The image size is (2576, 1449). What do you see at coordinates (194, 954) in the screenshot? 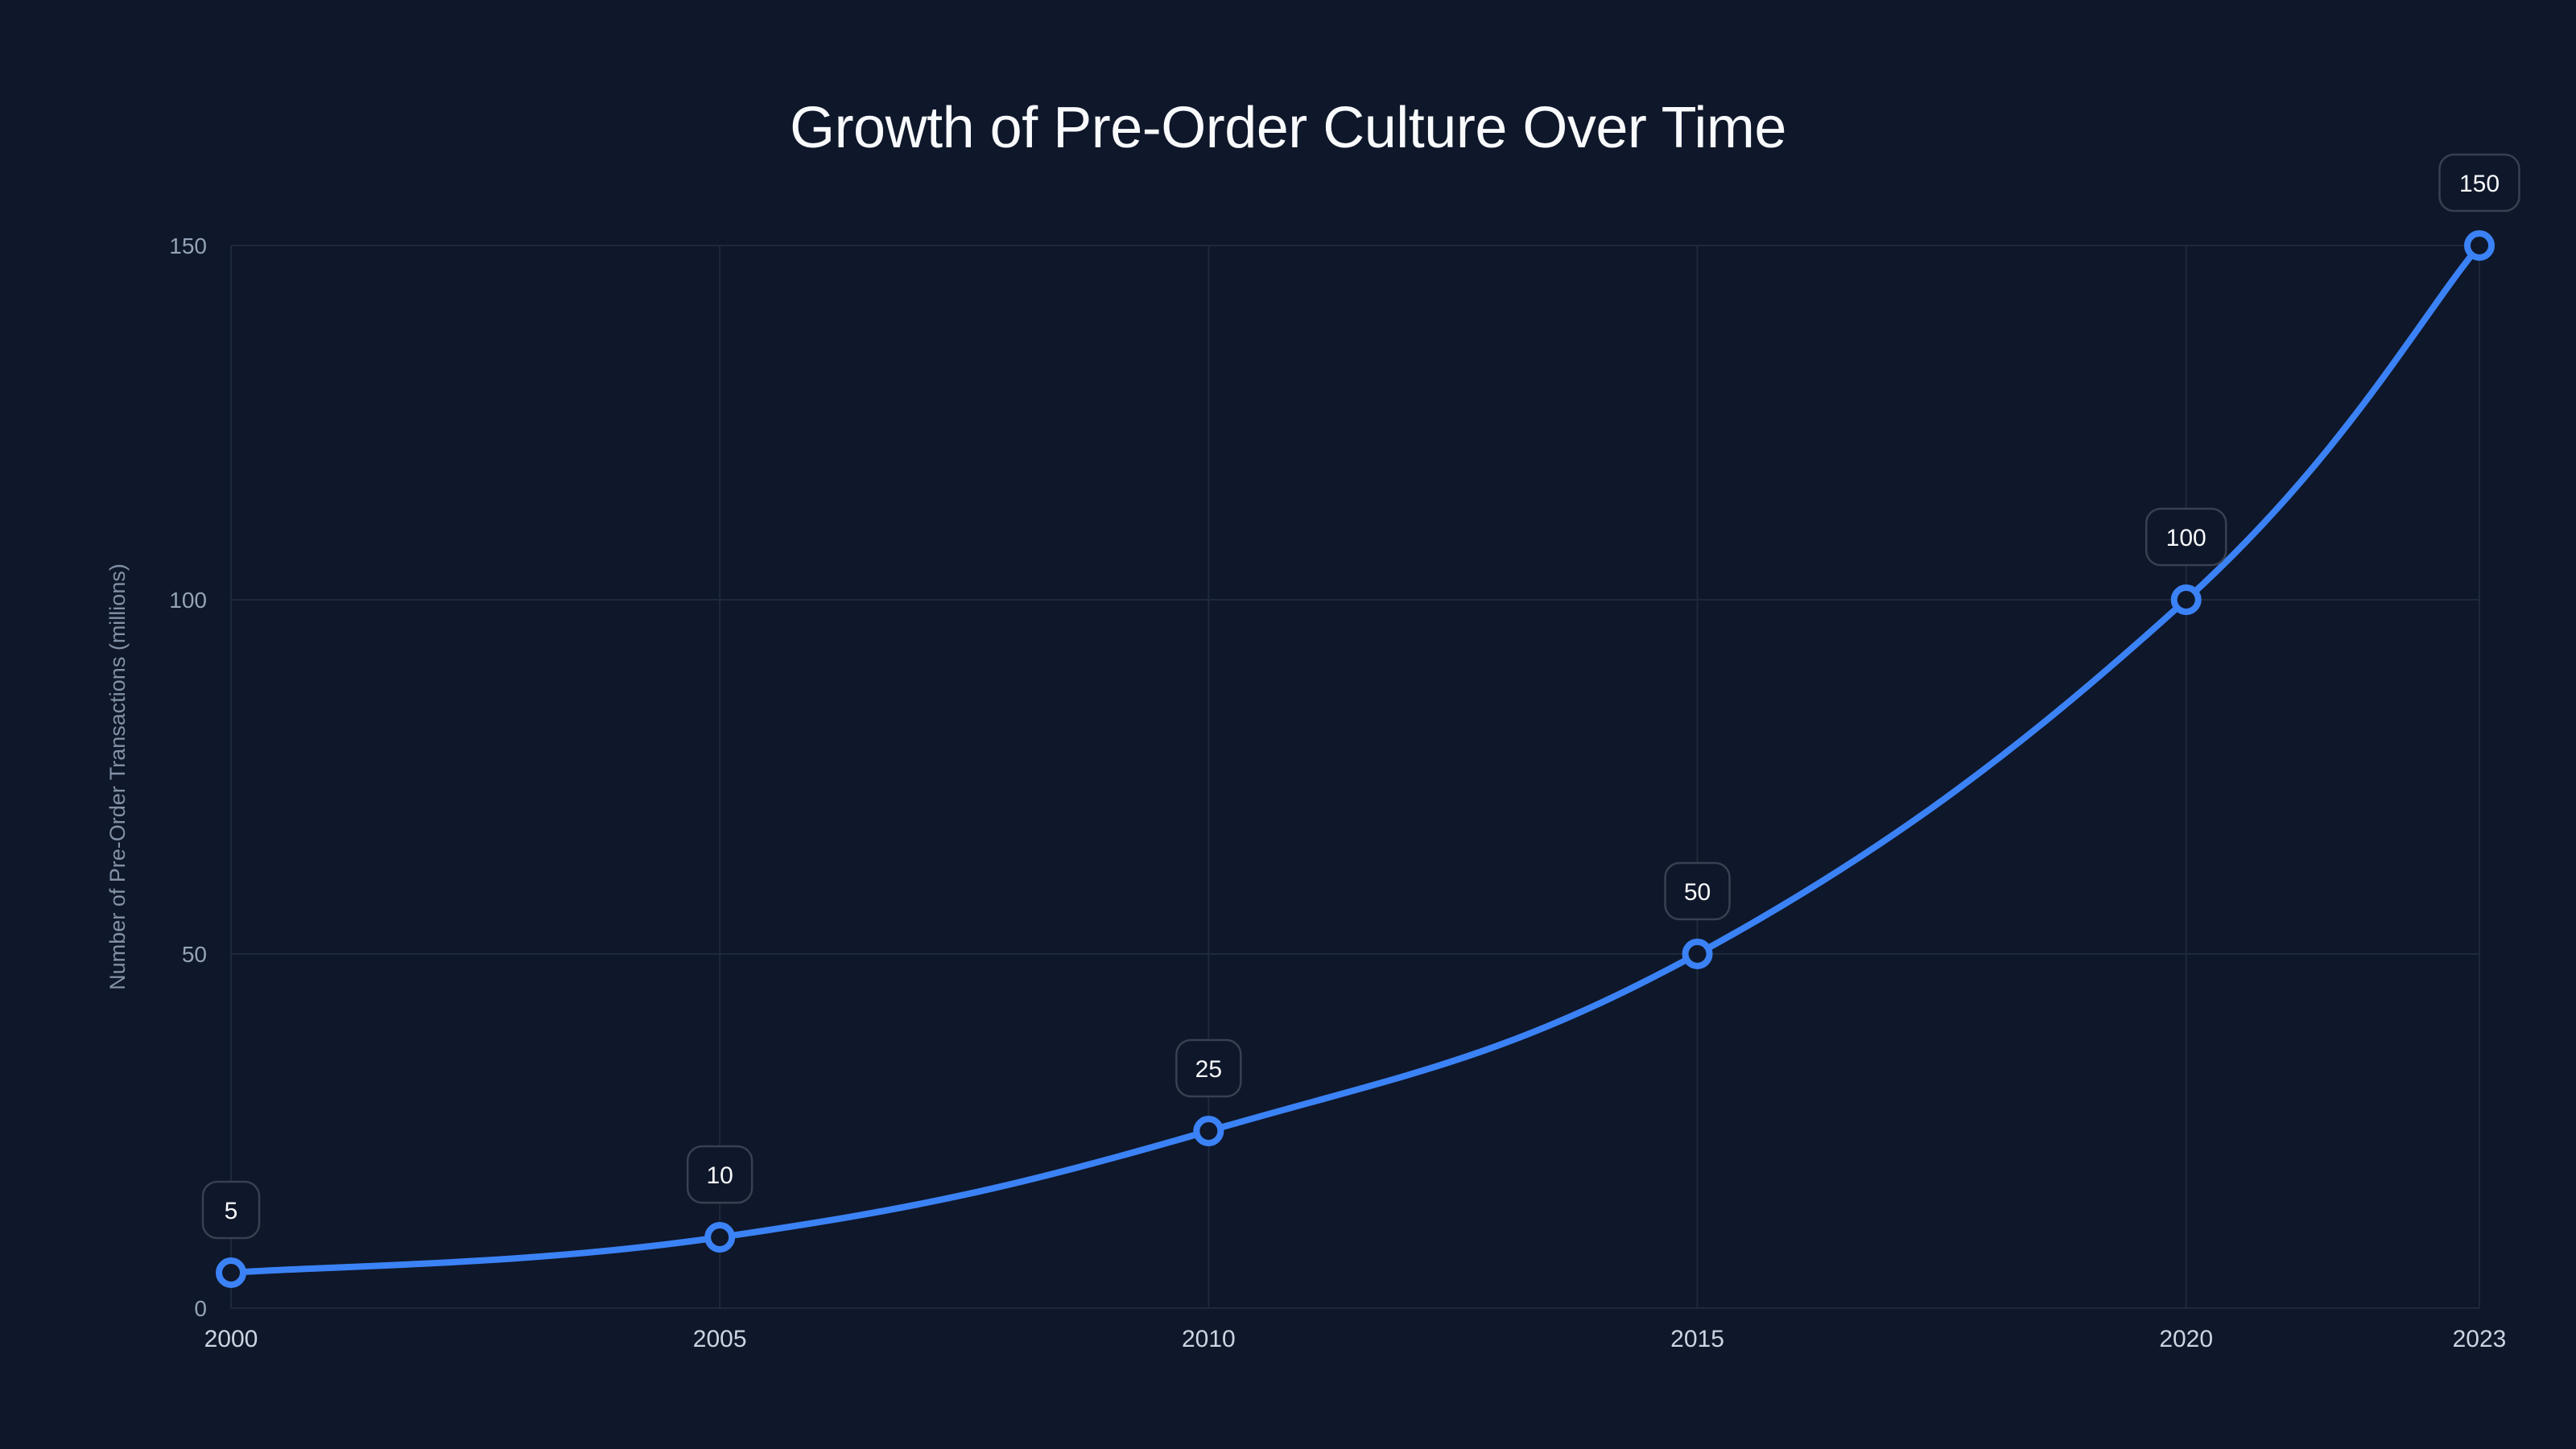
I see `y-tick-label: 50` at bounding box center [194, 954].